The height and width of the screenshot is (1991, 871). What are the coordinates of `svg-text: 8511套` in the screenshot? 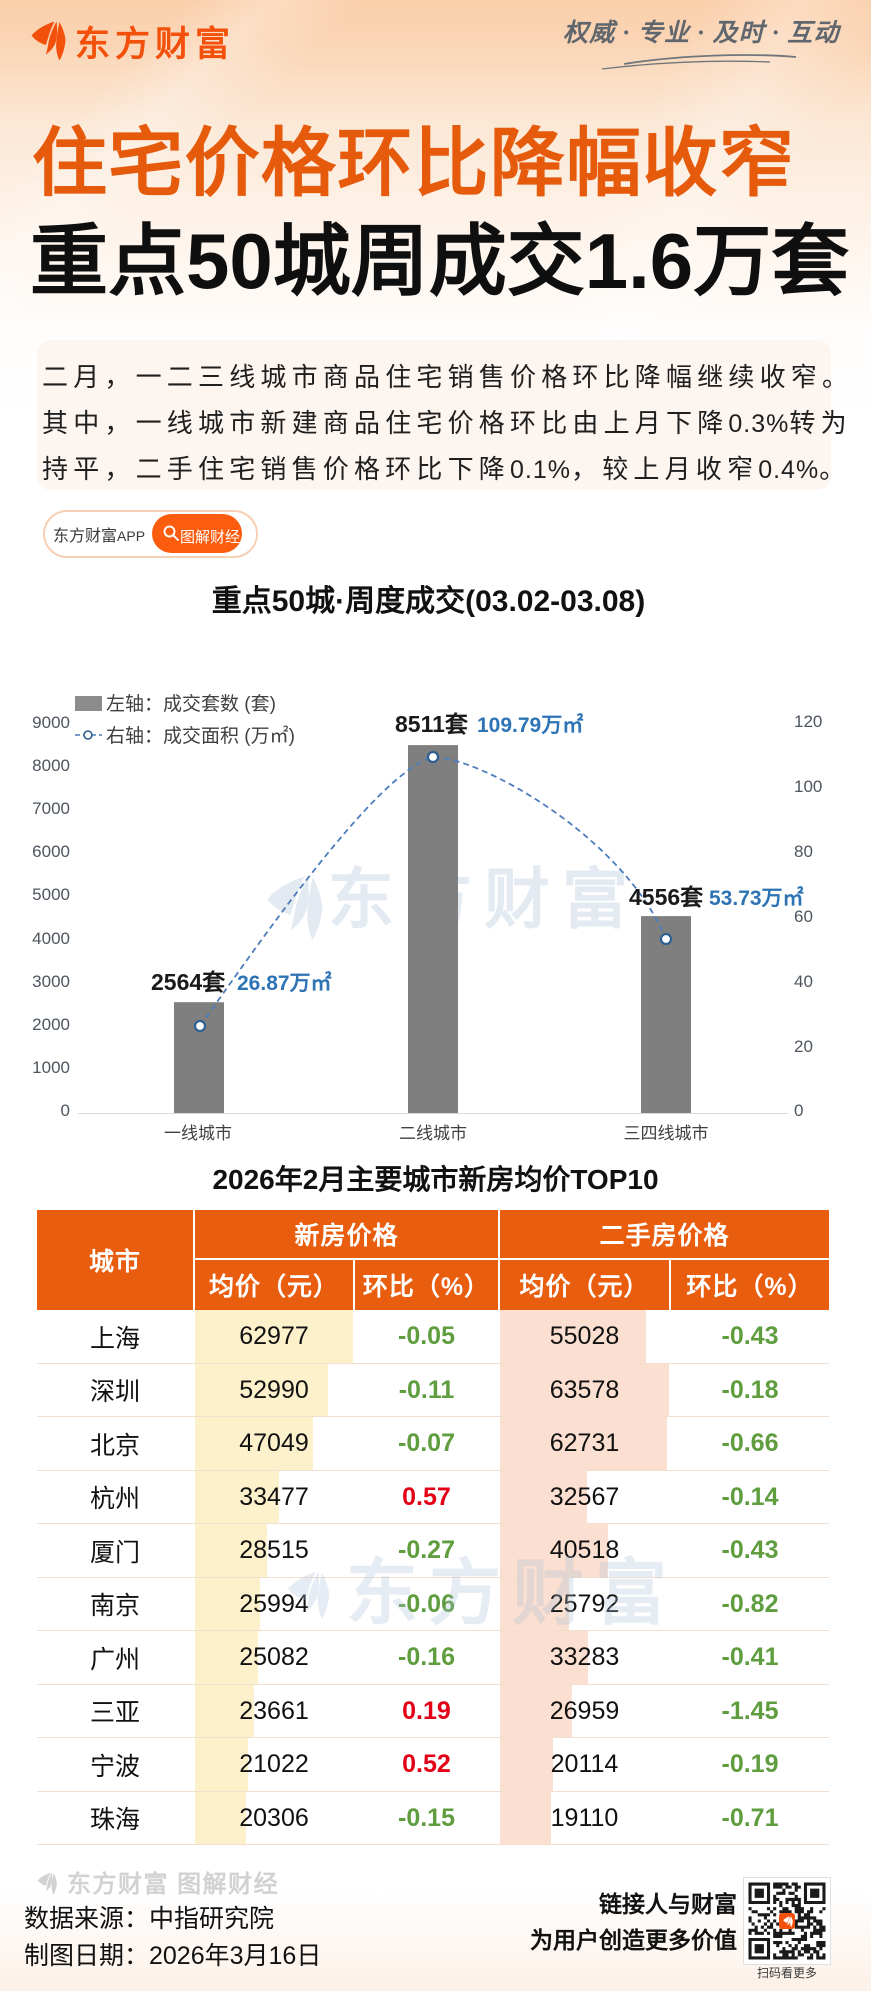 It's located at (431, 724).